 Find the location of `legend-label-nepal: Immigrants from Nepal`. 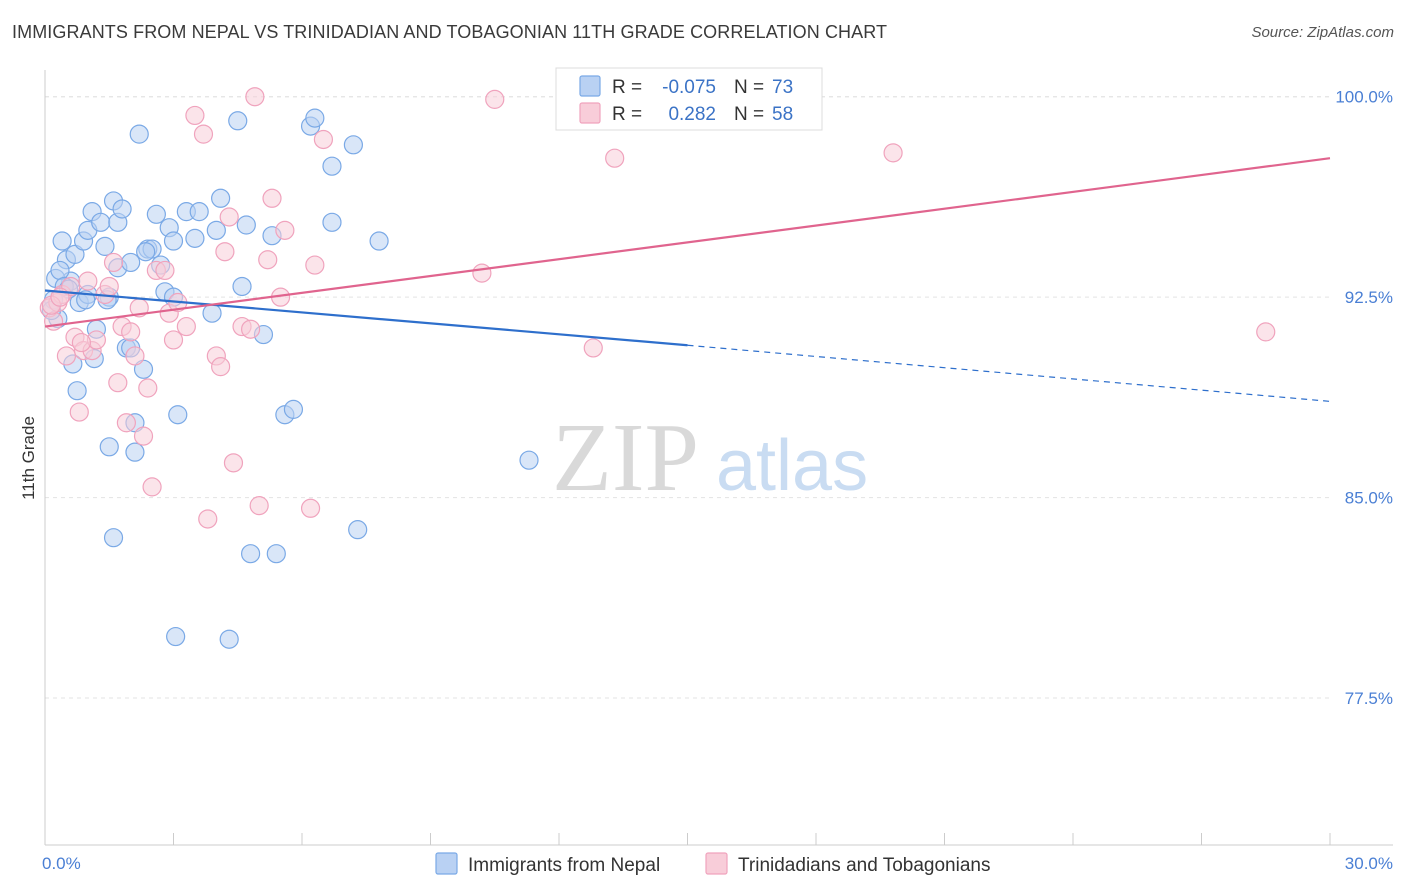

legend-label-nepal: Immigrants from Nepal is located at coordinates (564, 865).